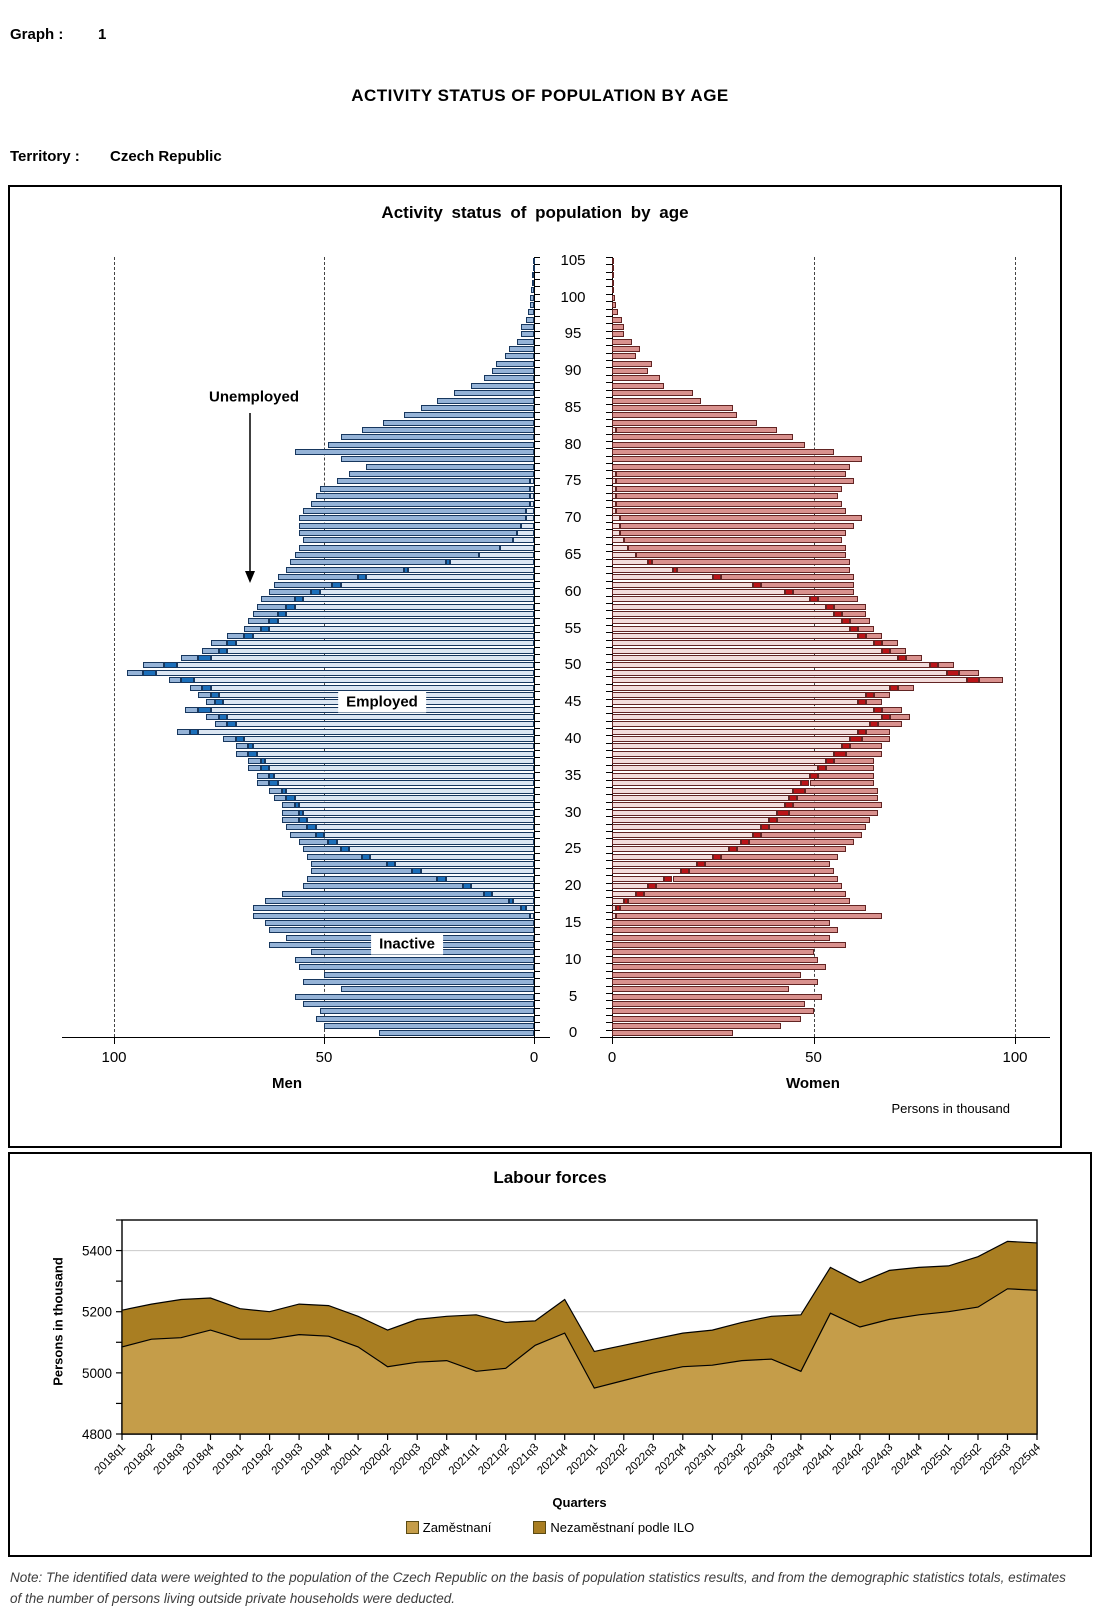 The width and height of the screenshot is (1099, 1618). What do you see at coordinates (573, 554) in the screenshot?
I see `age-label-65: 65` at bounding box center [573, 554].